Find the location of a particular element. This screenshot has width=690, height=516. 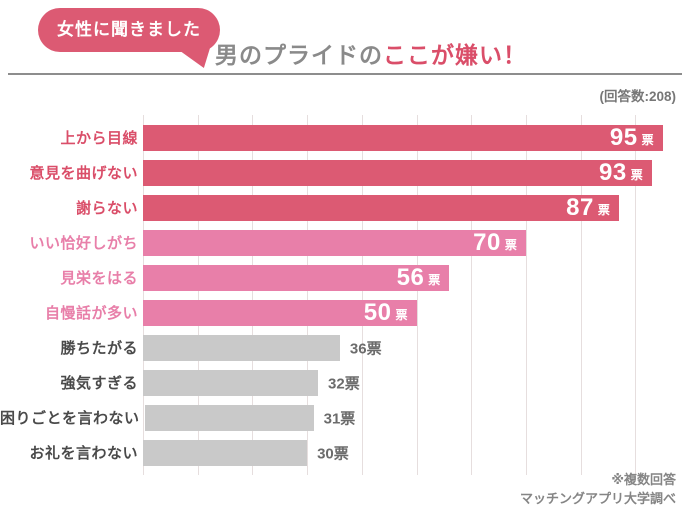

bar-value-label: 70 票 is located at coordinates (495, 242).